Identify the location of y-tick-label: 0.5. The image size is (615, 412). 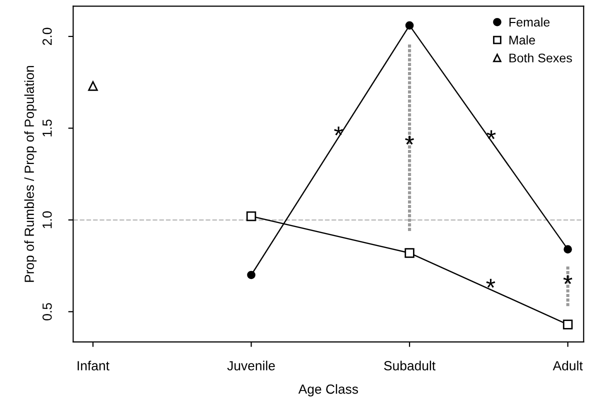
(47, 311).